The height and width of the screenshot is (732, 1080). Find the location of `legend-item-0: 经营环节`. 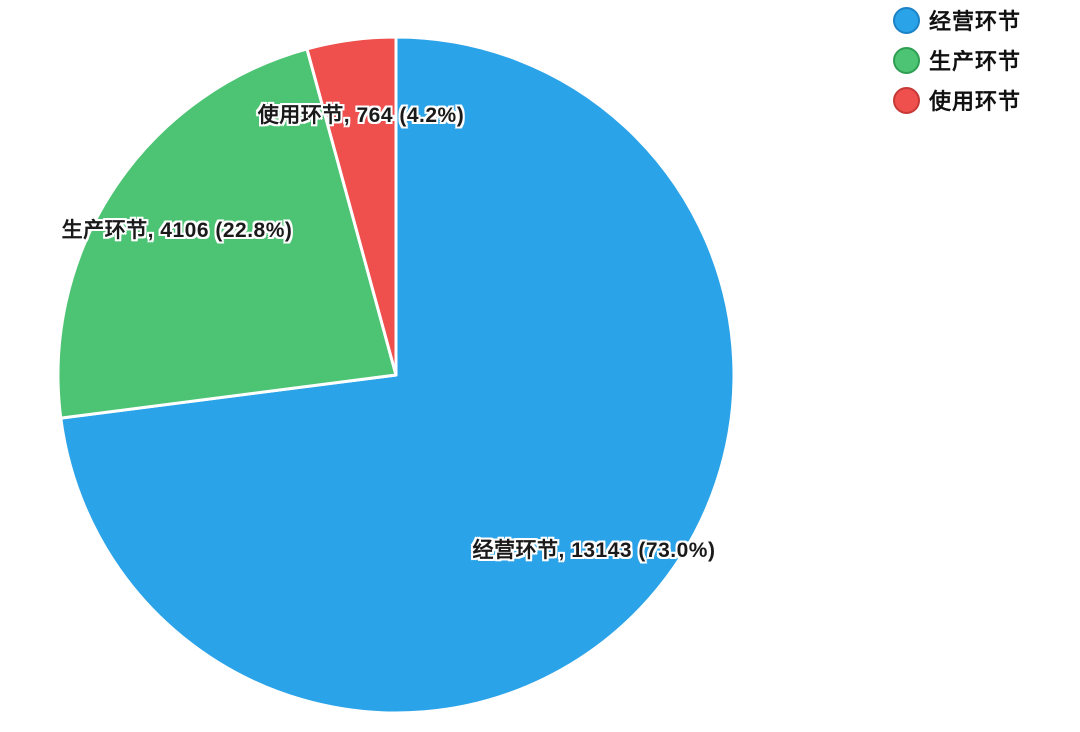

legend-item-0: 经营环节 is located at coordinates (957, 20).